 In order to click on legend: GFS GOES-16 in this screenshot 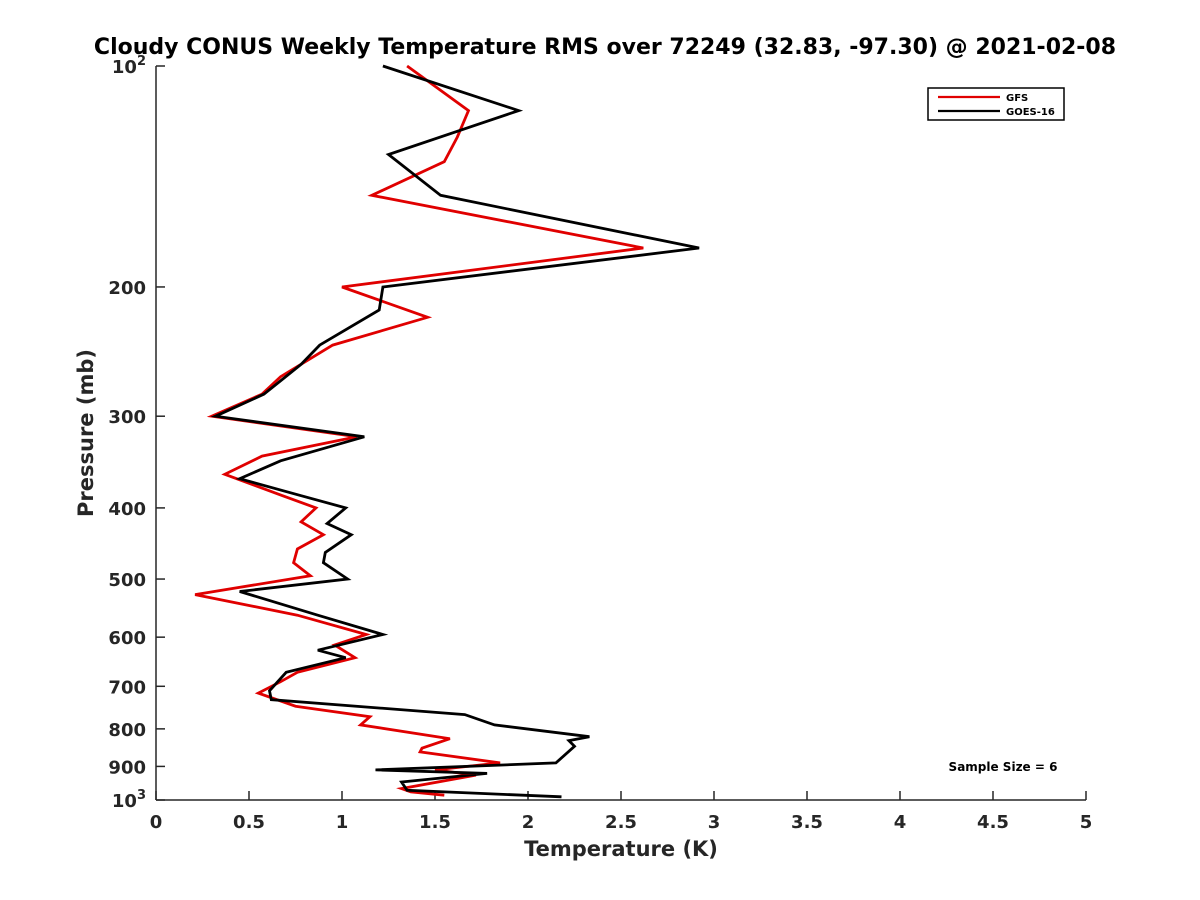, I will do `click(996, 104)`.